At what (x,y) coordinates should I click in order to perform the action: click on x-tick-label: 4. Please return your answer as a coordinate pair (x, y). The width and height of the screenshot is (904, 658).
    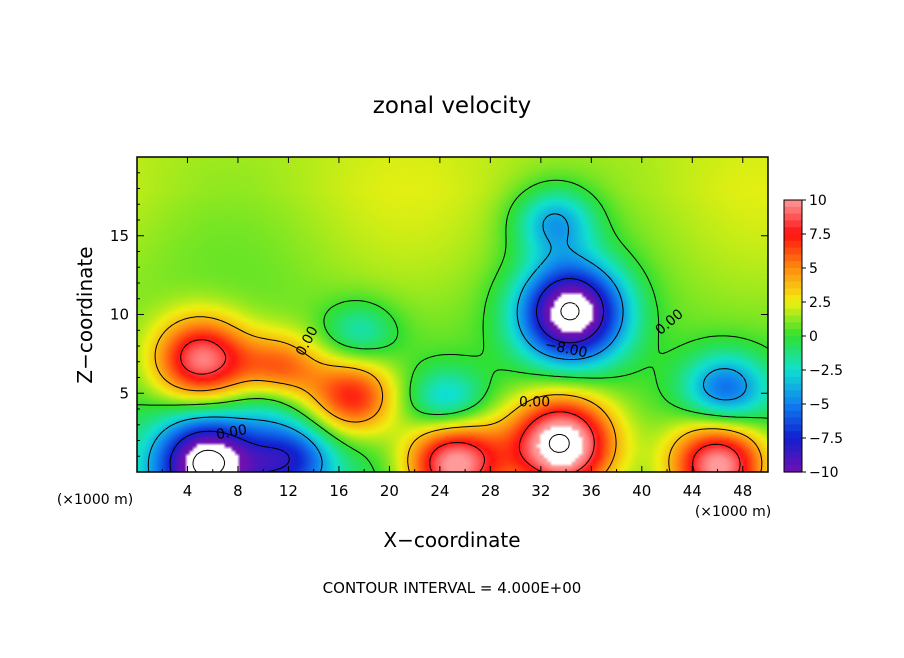
    Looking at the image, I should click on (188, 491).